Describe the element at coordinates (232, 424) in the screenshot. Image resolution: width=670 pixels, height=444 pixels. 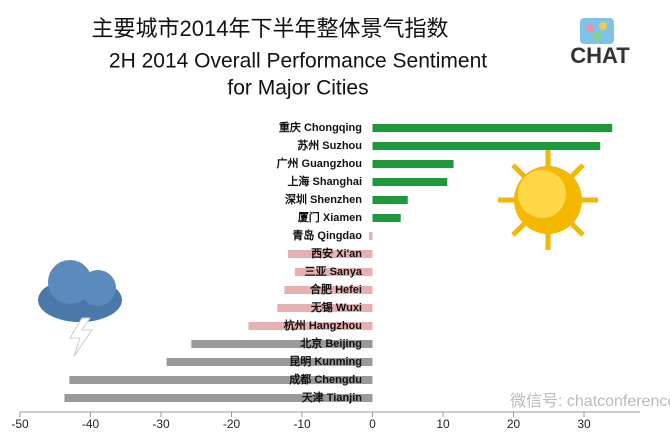
I see `x-tick-label: -20` at that location.